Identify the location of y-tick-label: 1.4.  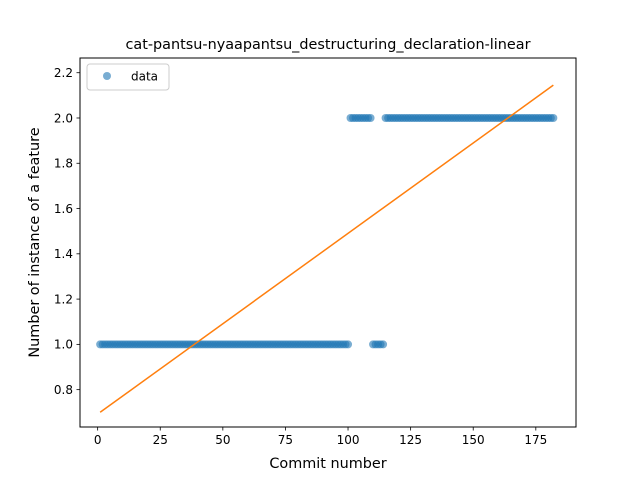
(63, 254).